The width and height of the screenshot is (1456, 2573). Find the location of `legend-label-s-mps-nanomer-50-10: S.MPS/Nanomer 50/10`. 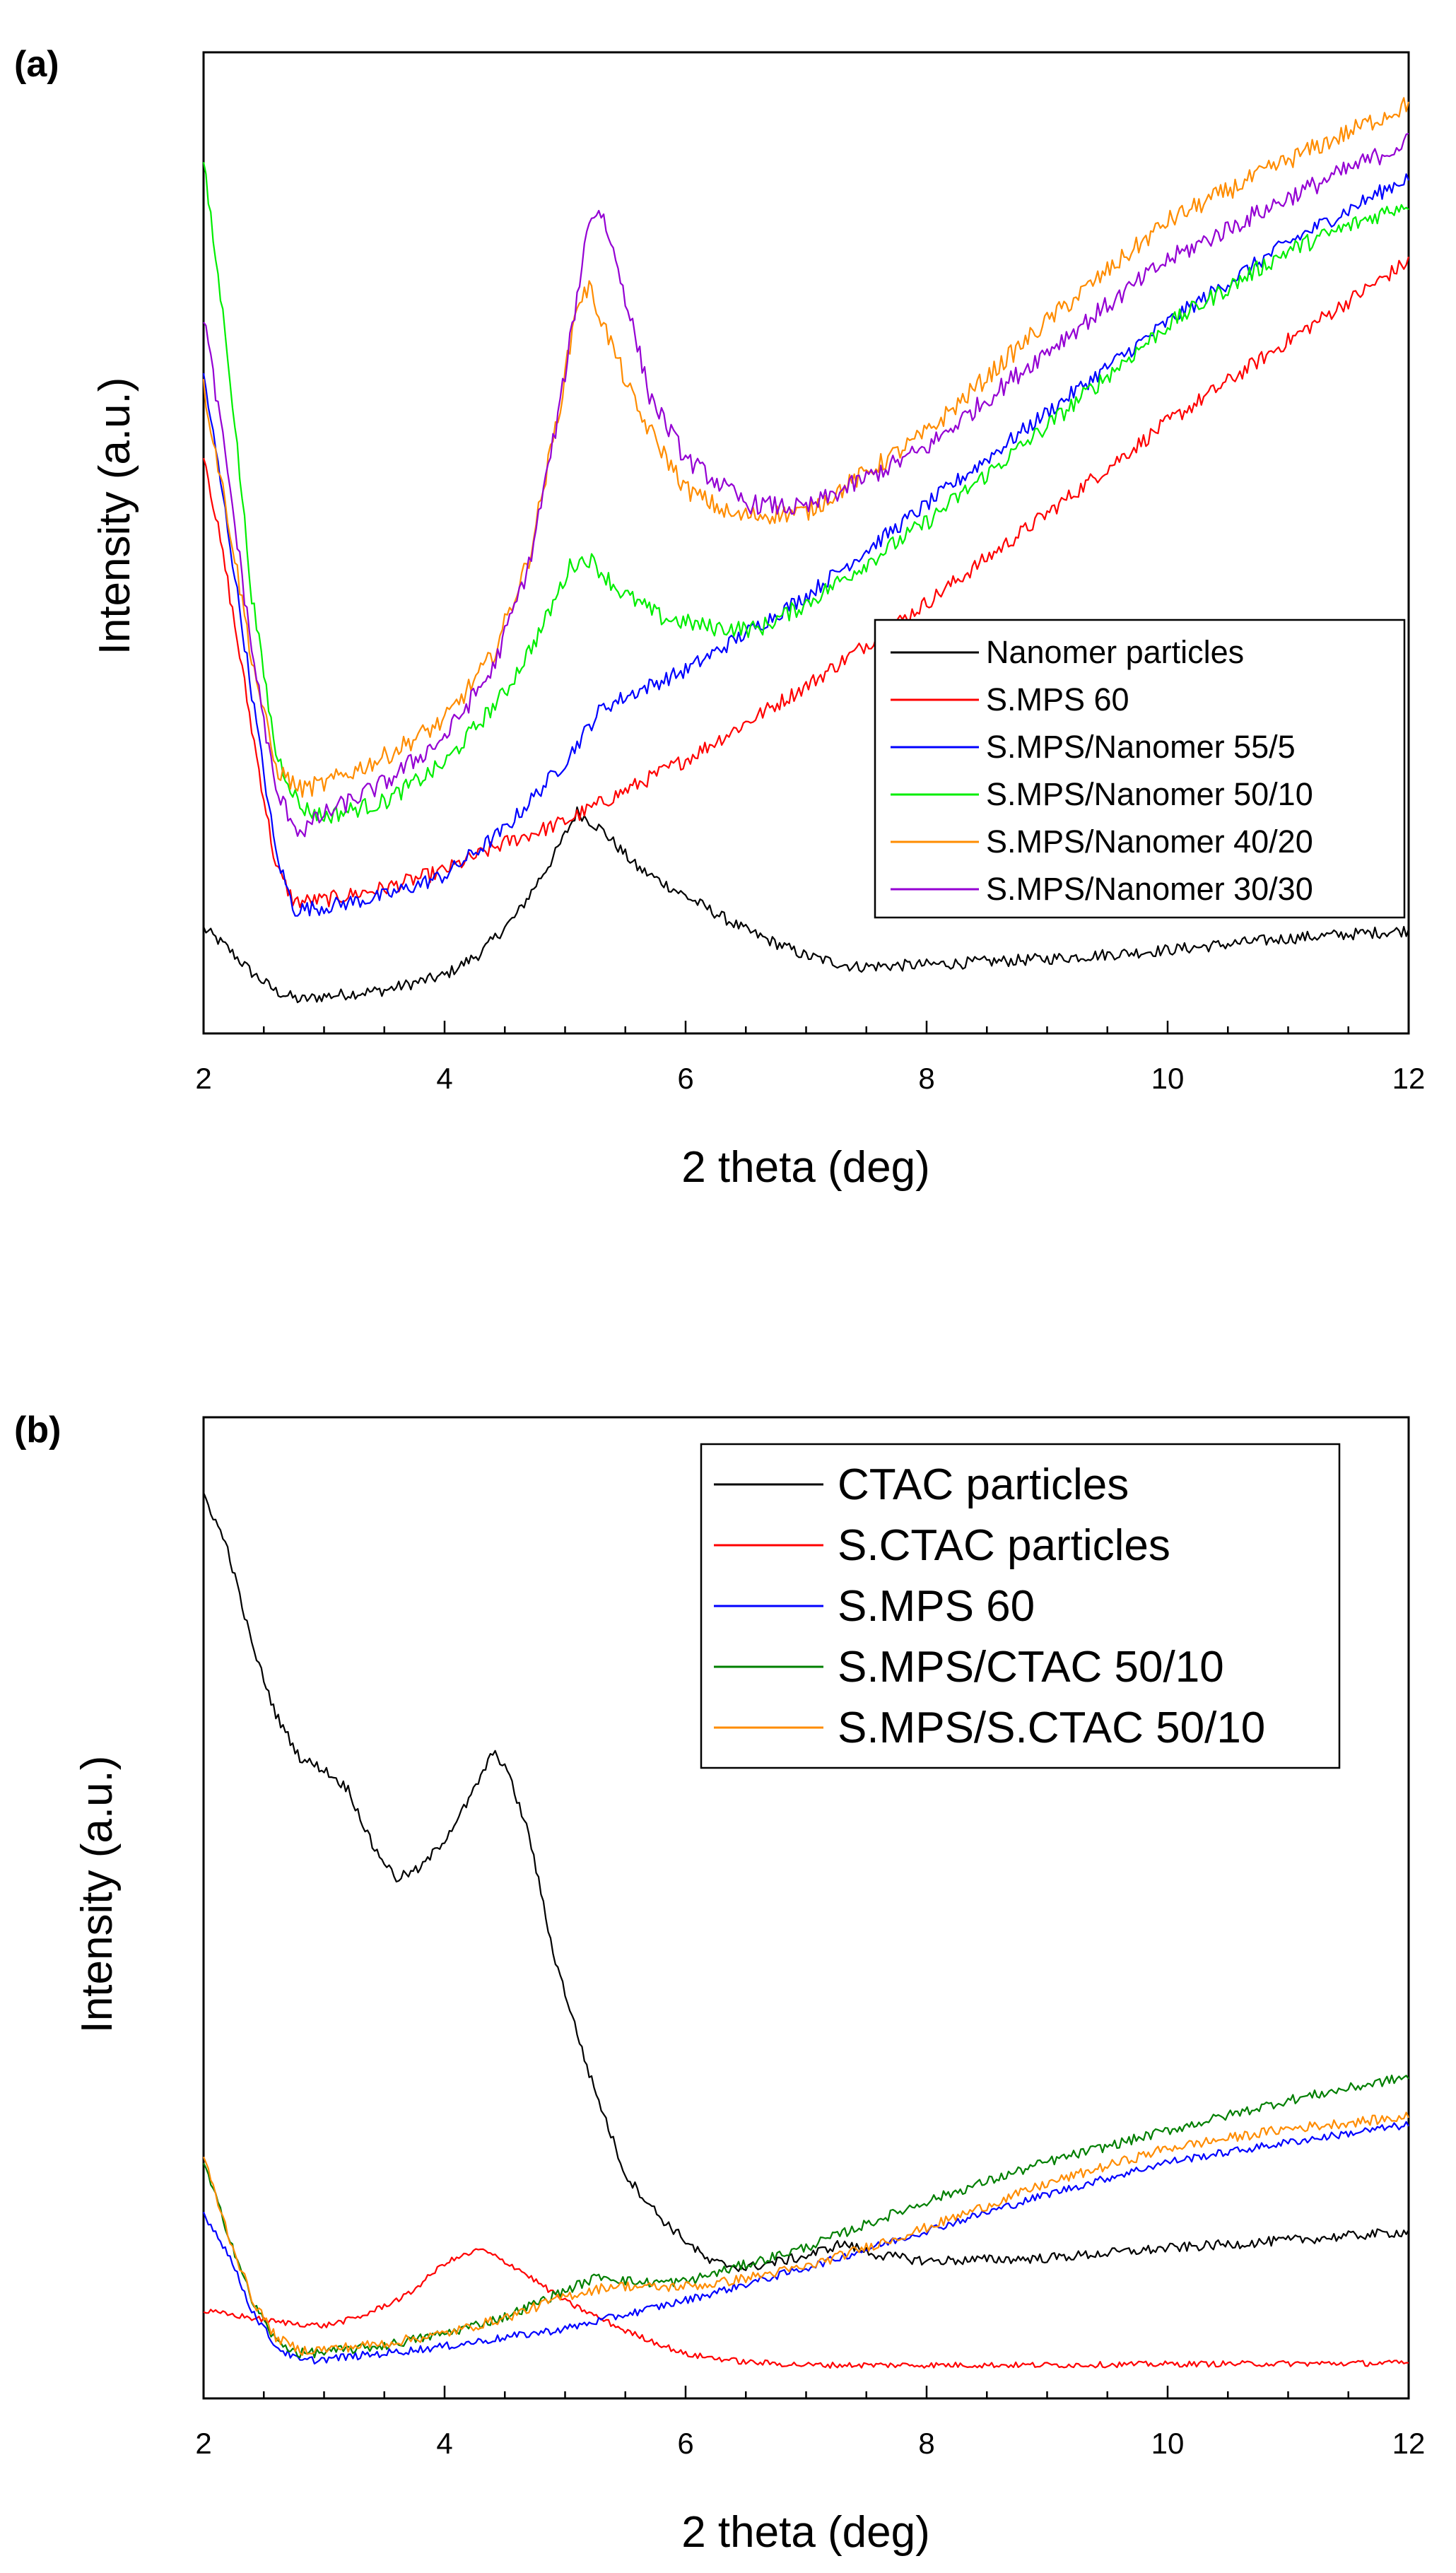

legend-label-s-mps-nanomer-50-10: S.MPS/Nanomer 50/10 is located at coordinates (1150, 794).